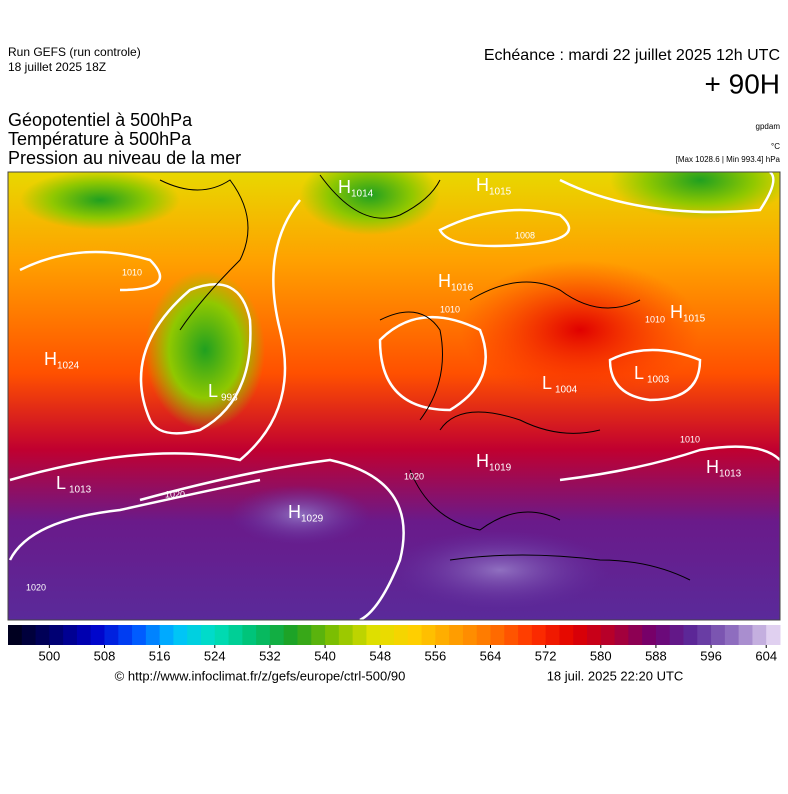 Image resolution: width=788 pixels, height=794 pixels. What do you see at coordinates (766, 655) in the screenshot?
I see `colorbar-label: 604` at bounding box center [766, 655].